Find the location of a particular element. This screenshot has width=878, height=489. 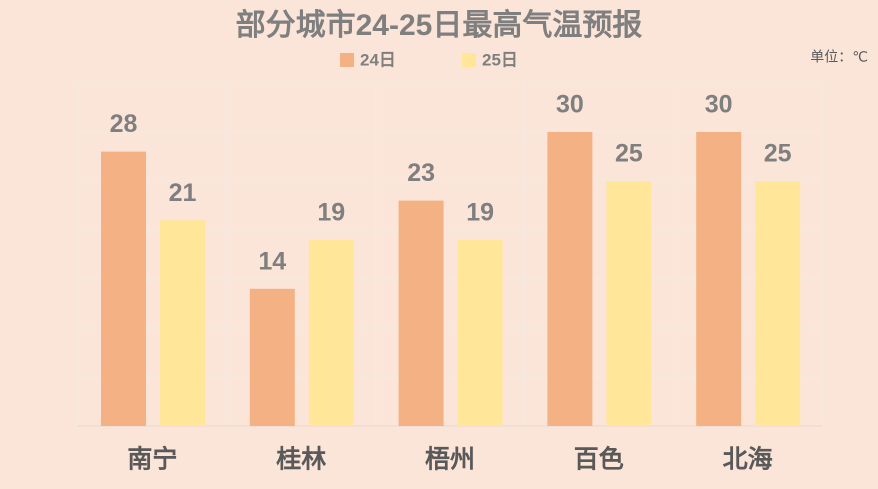

data-label: 28 is located at coordinates (124, 124).